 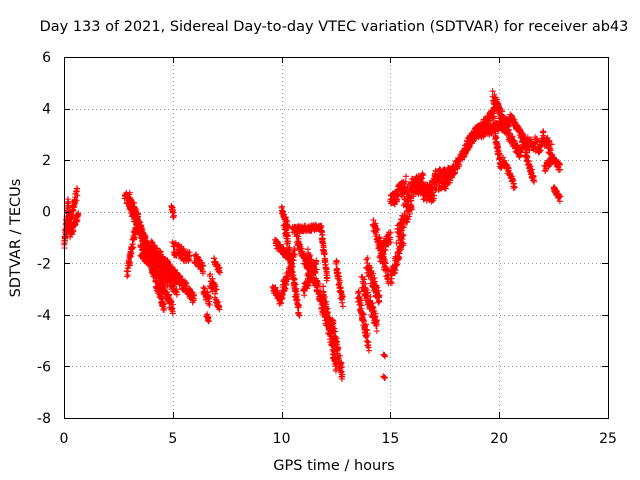 What do you see at coordinates (44, 367) in the screenshot?
I see `y-tick-label: -6` at bounding box center [44, 367].